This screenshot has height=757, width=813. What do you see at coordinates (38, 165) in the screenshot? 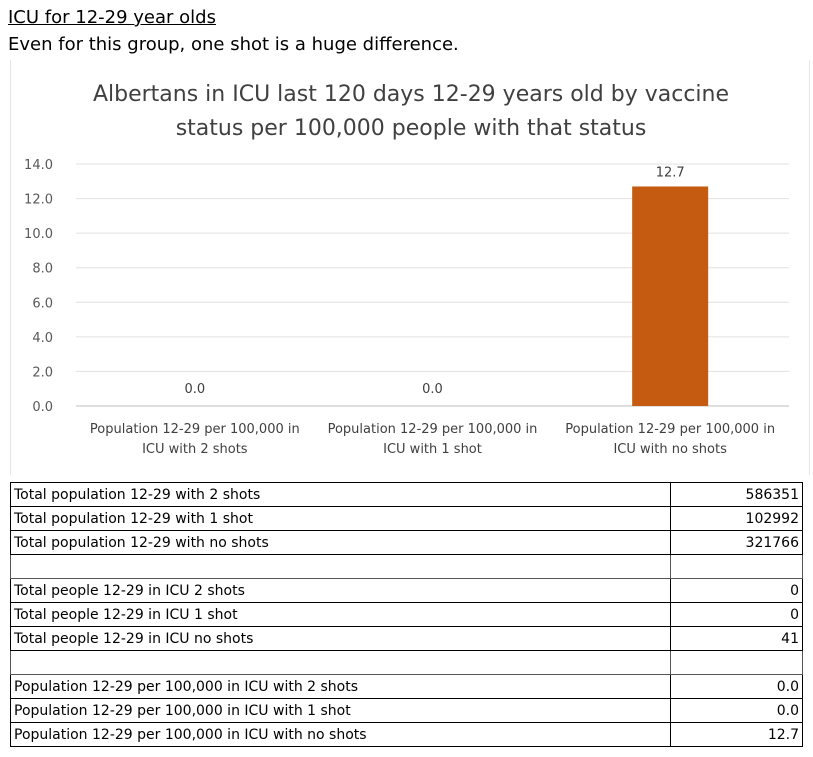
I see `y-tick-label: 14.0` at bounding box center [38, 165].